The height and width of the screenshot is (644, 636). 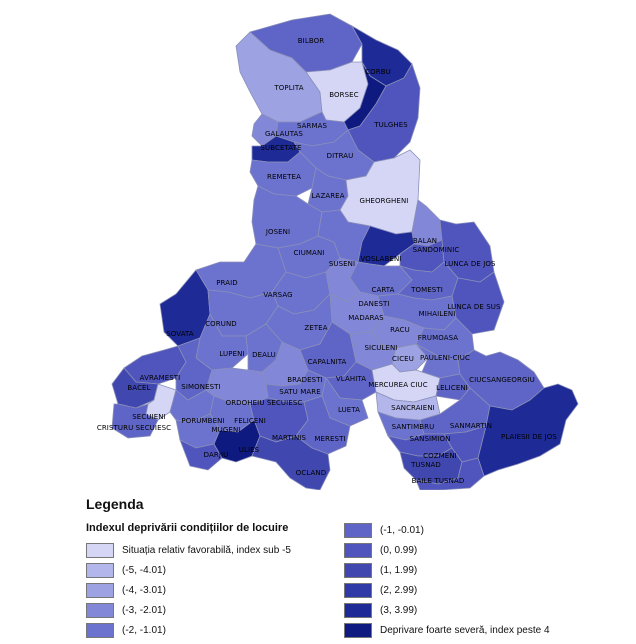 What do you see at coordinates (202, 421) in the screenshot?
I see `label-porumbeni: PORUMBENI` at bounding box center [202, 421].